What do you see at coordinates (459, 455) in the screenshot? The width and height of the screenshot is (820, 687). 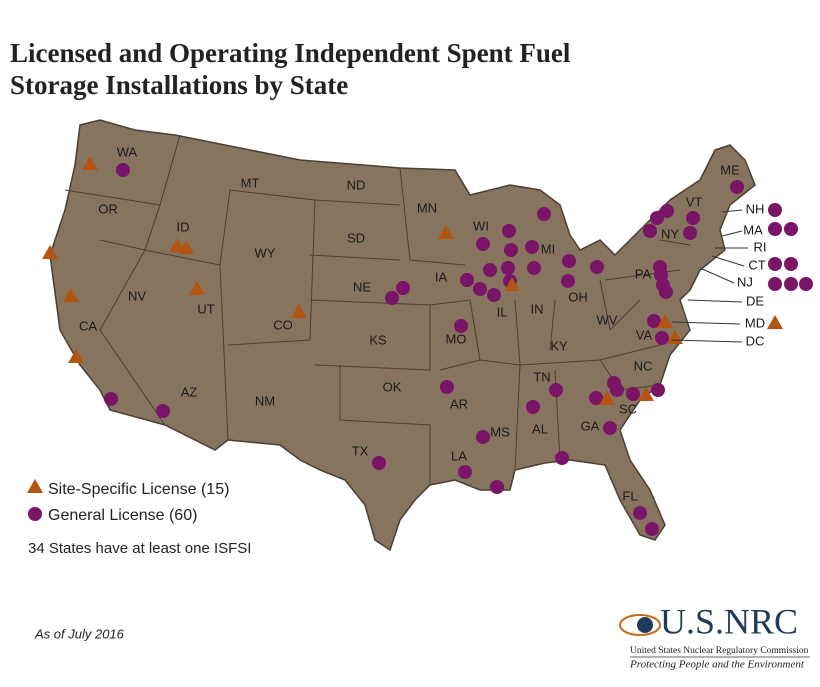 I see `state-label: LA` at bounding box center [459, 455].